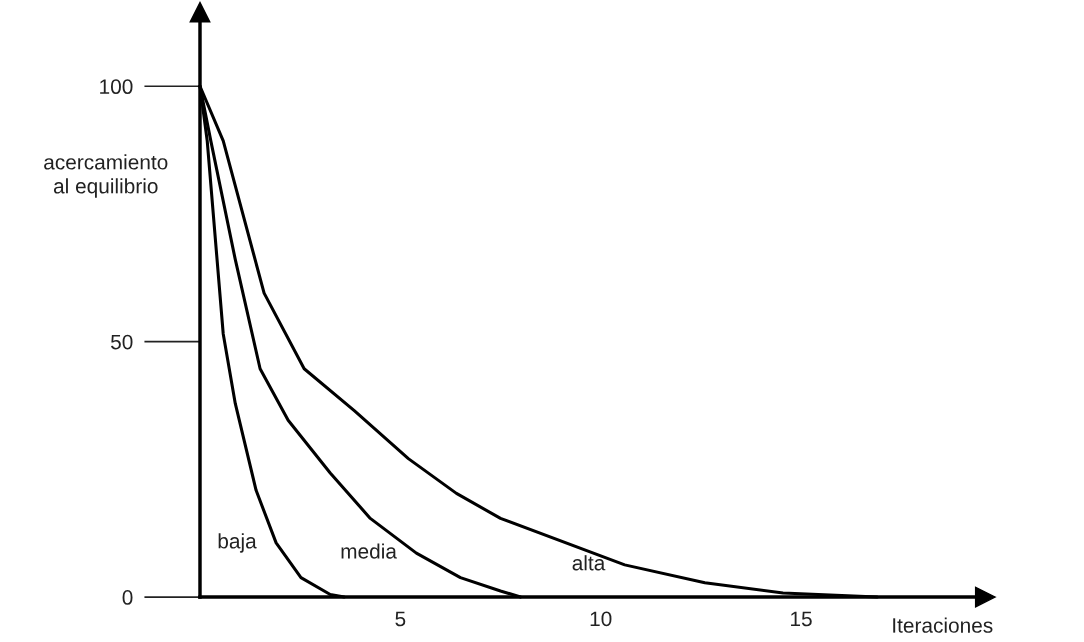 This screenshot has width=1084, height=642. Describe the element at coordinates (400, 619) in the screenshot. I see `x-tick-label: 5` at that location.